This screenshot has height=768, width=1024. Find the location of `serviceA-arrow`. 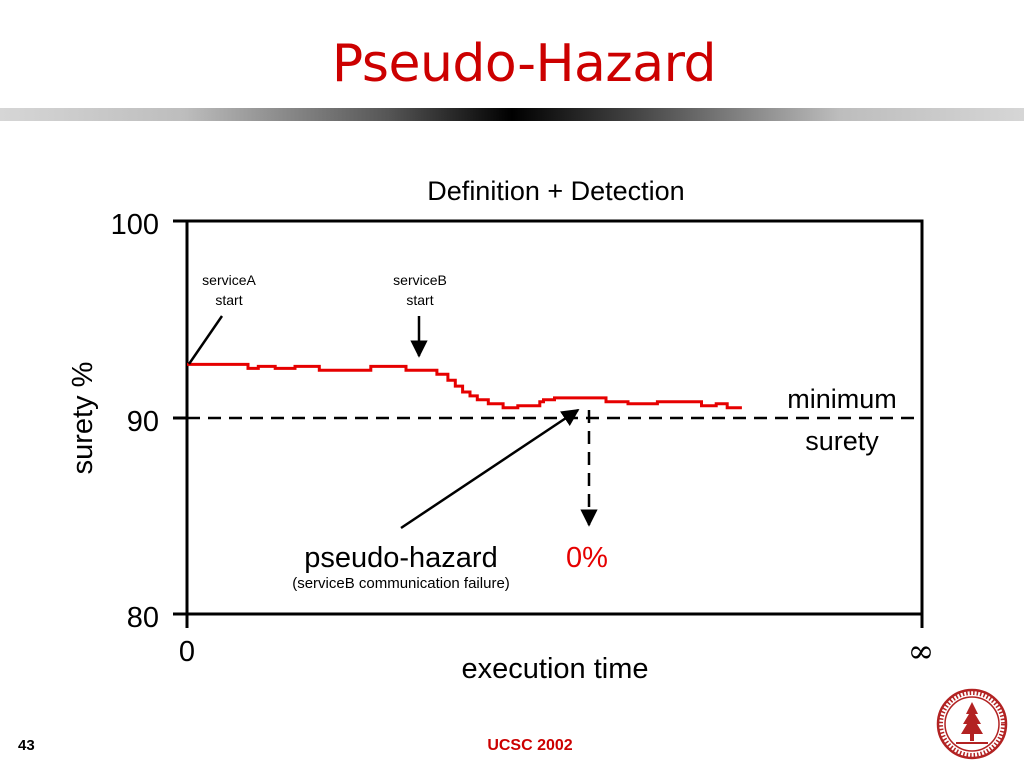

serviceA-arrow is located at coordinates (205, 340).